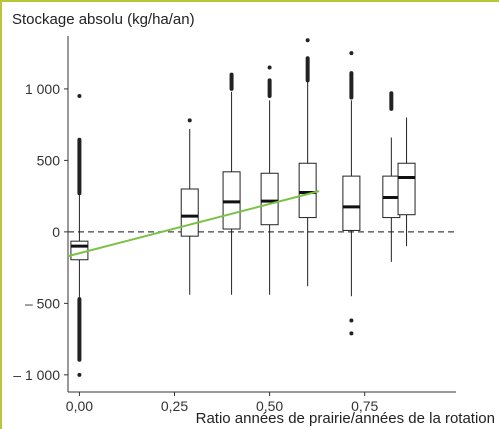  What do you see at coordinates (1, 214) in the screenshot?
I see `frame-left-rule` at bounding box center [1, 214].